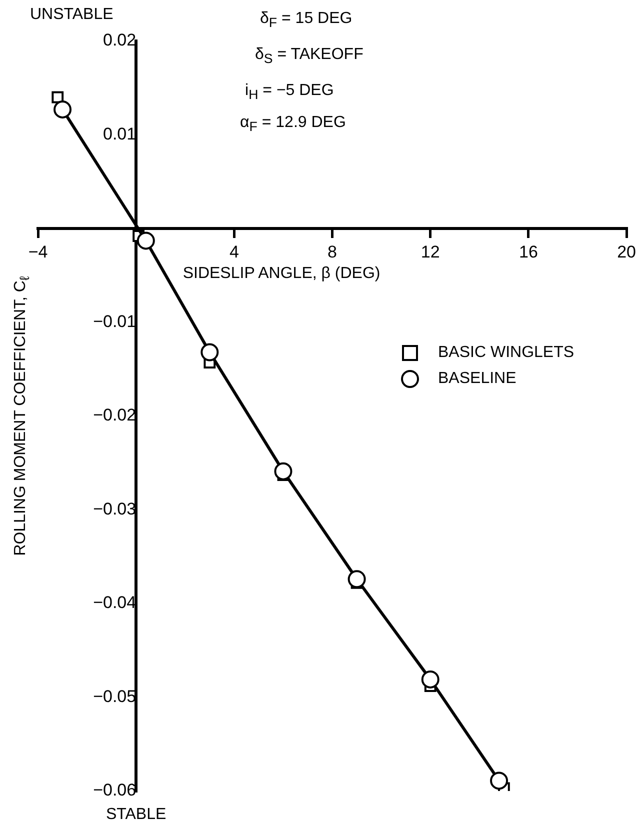 The width and height of the screenshot is (642, 827). What do you see at coordinates (506, 353) in the screenshot?
I see `legend-label: BASIC WINGLETS` at bounding box center [506, 353].